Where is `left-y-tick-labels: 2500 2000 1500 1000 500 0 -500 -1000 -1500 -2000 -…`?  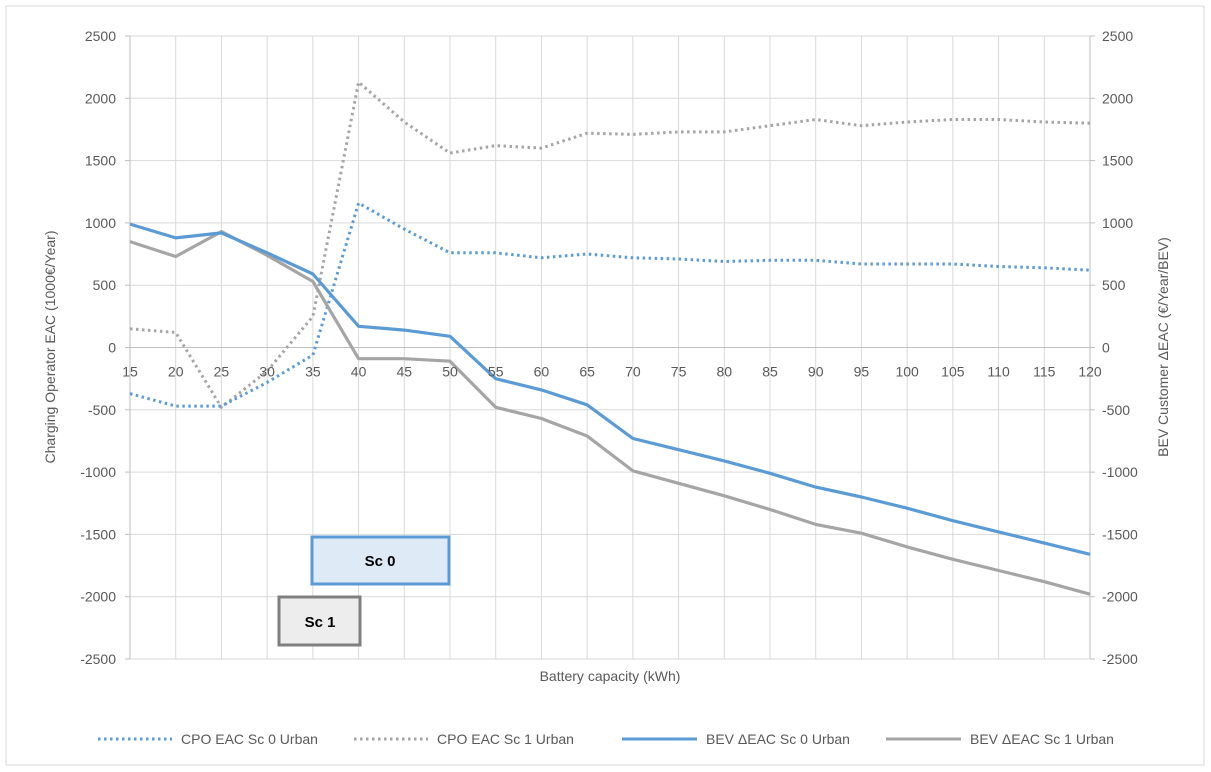
left-y-tick-labels: 2500 2000 1500 1000 500 0 -500 -1000 -1500 -2000 -… is located at coordinates (98, 347).